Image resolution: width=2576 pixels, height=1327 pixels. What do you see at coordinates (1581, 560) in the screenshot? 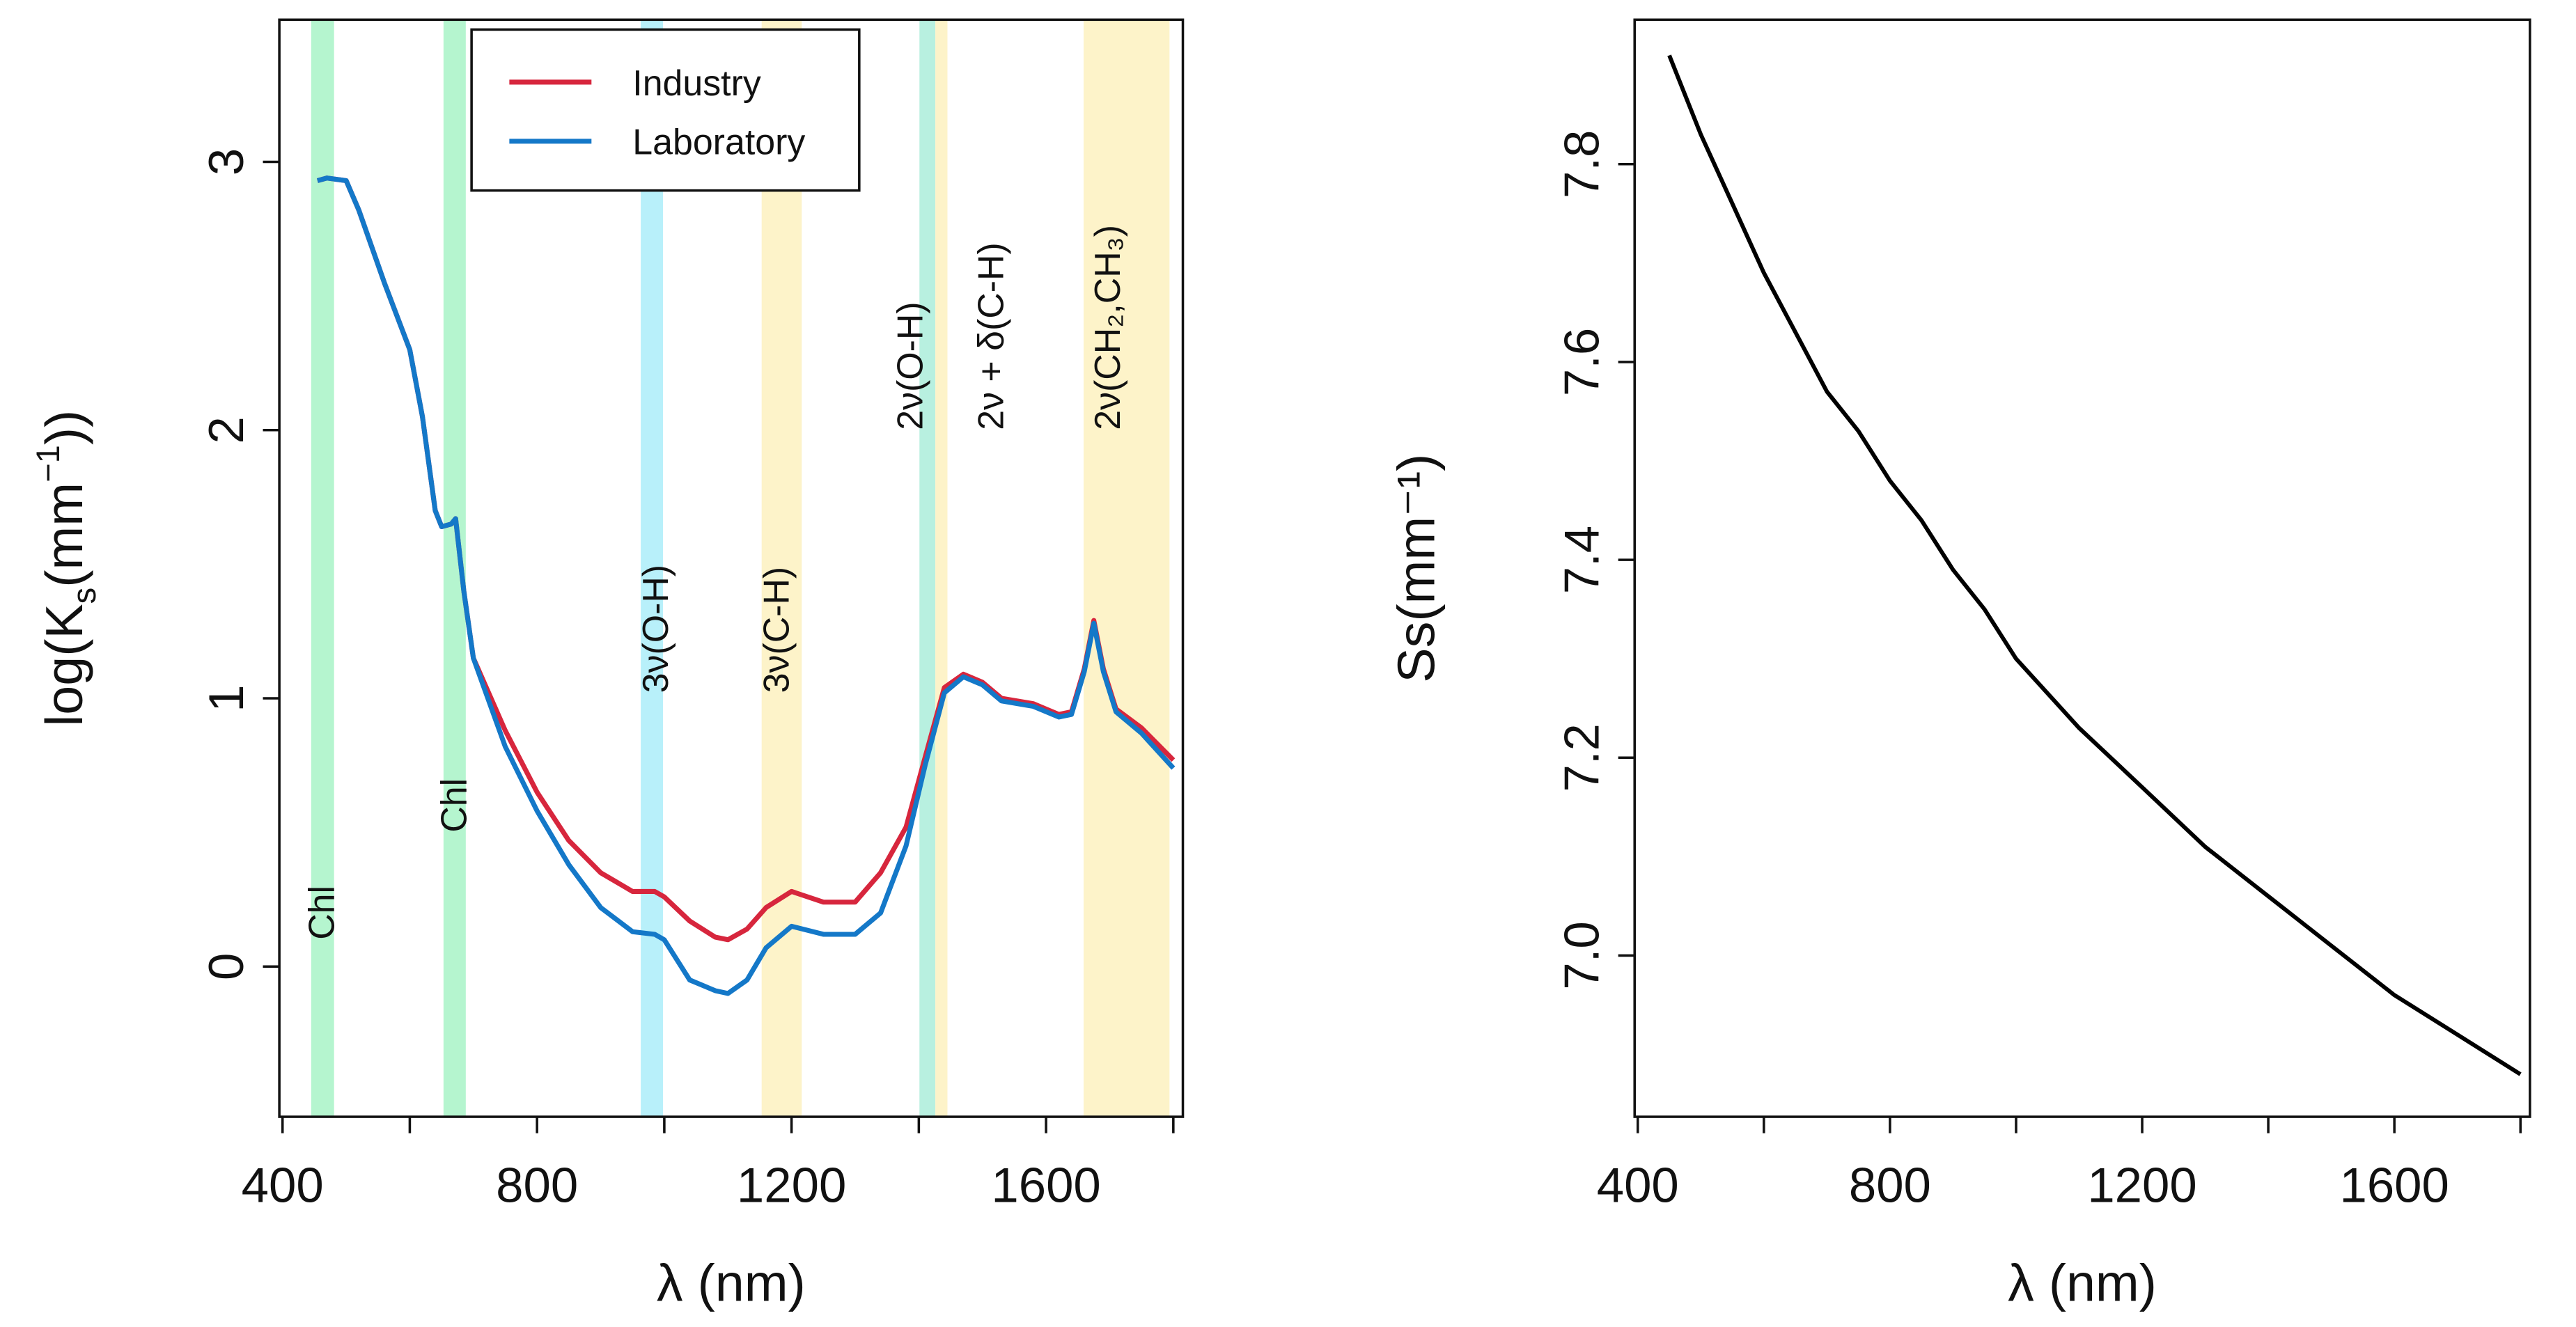
I see `y-tick-label: 7.4` at bounding box center [1581, 560].